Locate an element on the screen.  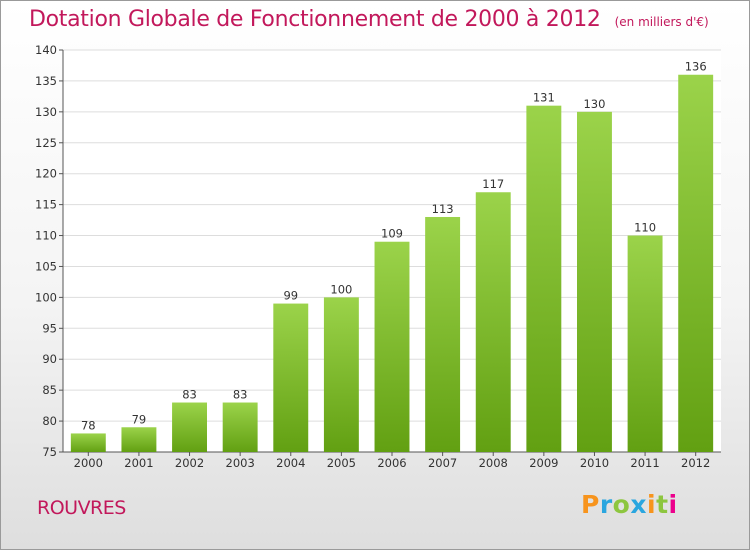
x-tick-label-2009: 2009 is located at coordinates (543, 463).